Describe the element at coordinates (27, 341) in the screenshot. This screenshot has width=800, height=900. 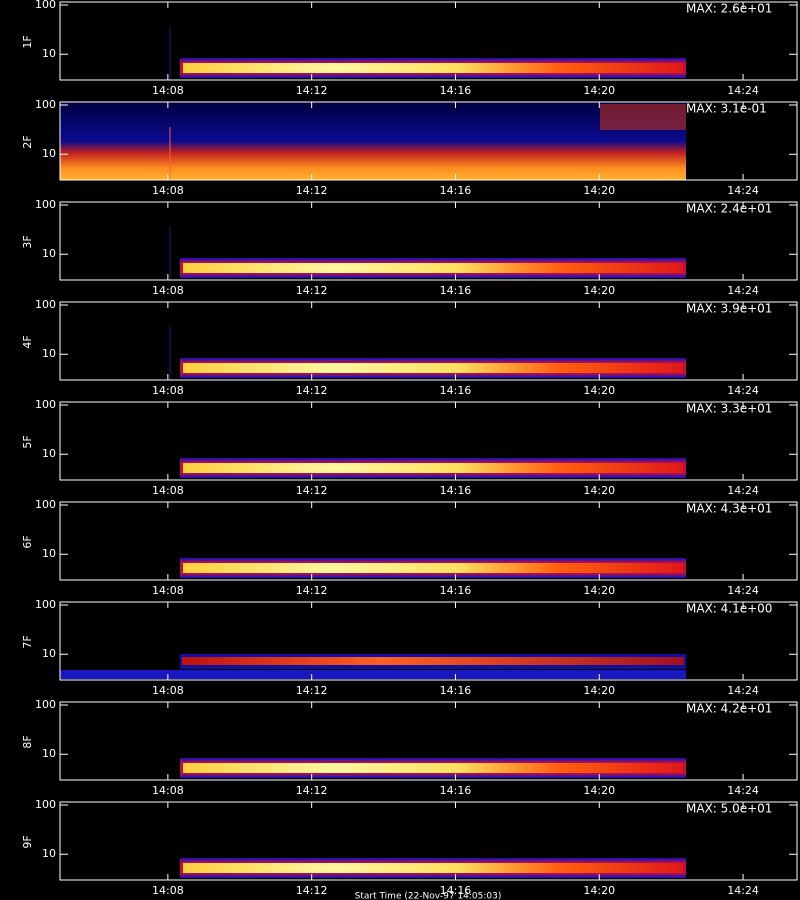
I see `y-axis-label: 4F` at that location.